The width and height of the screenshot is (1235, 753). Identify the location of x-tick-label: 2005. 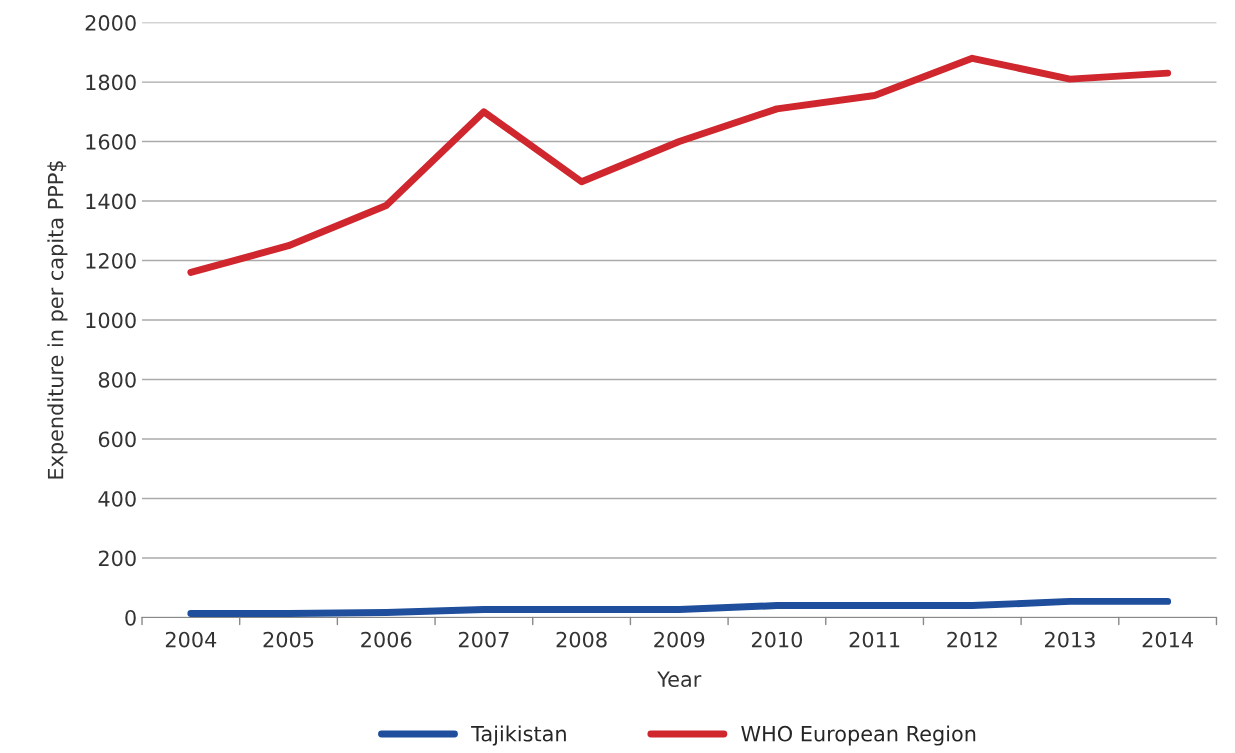
(288, 639).